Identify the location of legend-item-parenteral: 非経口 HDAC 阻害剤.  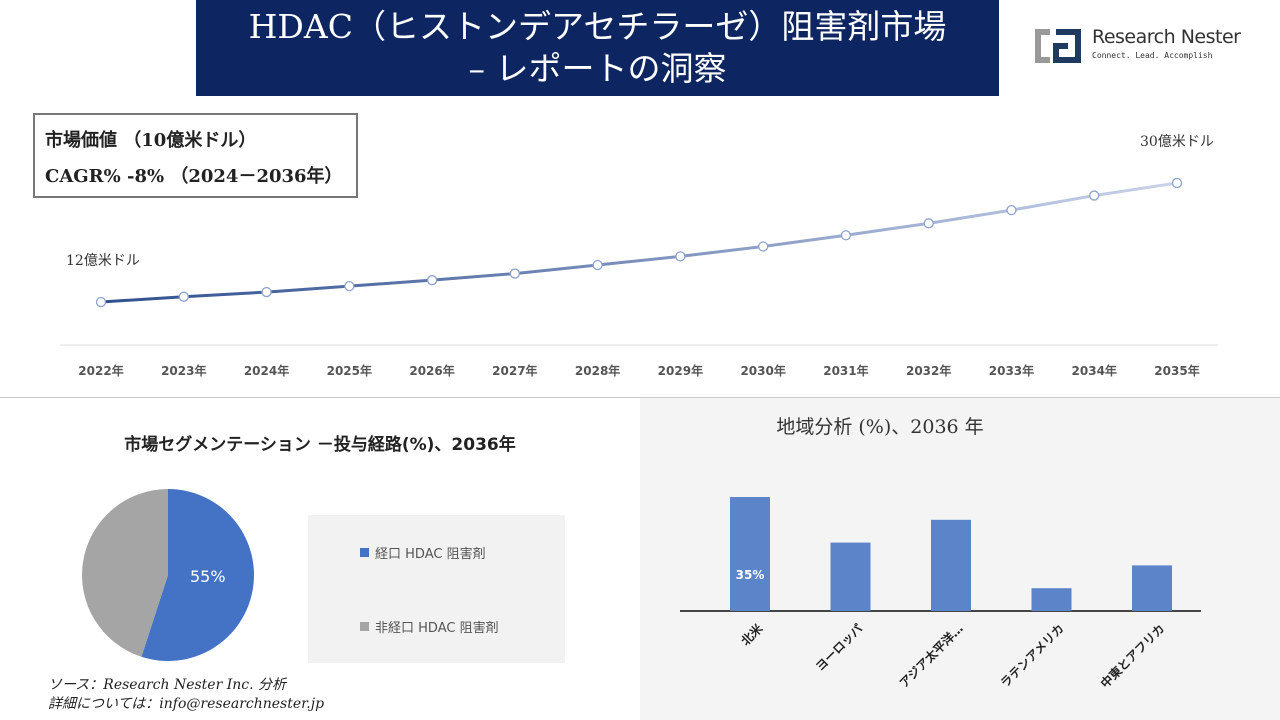
(429, 626).